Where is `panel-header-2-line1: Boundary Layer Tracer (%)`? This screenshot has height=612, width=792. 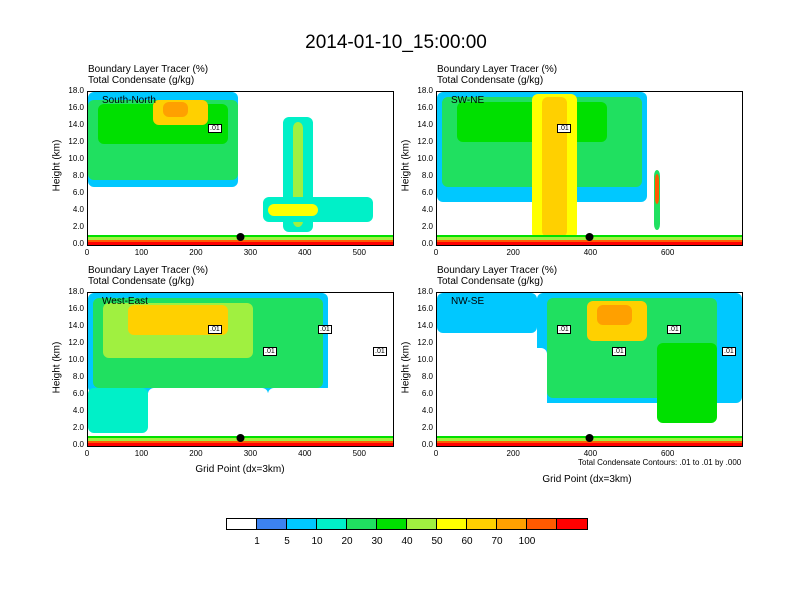
panel-header-2-line1: Boundary Layer Tracer (%) is located at coordinates (497, 69).